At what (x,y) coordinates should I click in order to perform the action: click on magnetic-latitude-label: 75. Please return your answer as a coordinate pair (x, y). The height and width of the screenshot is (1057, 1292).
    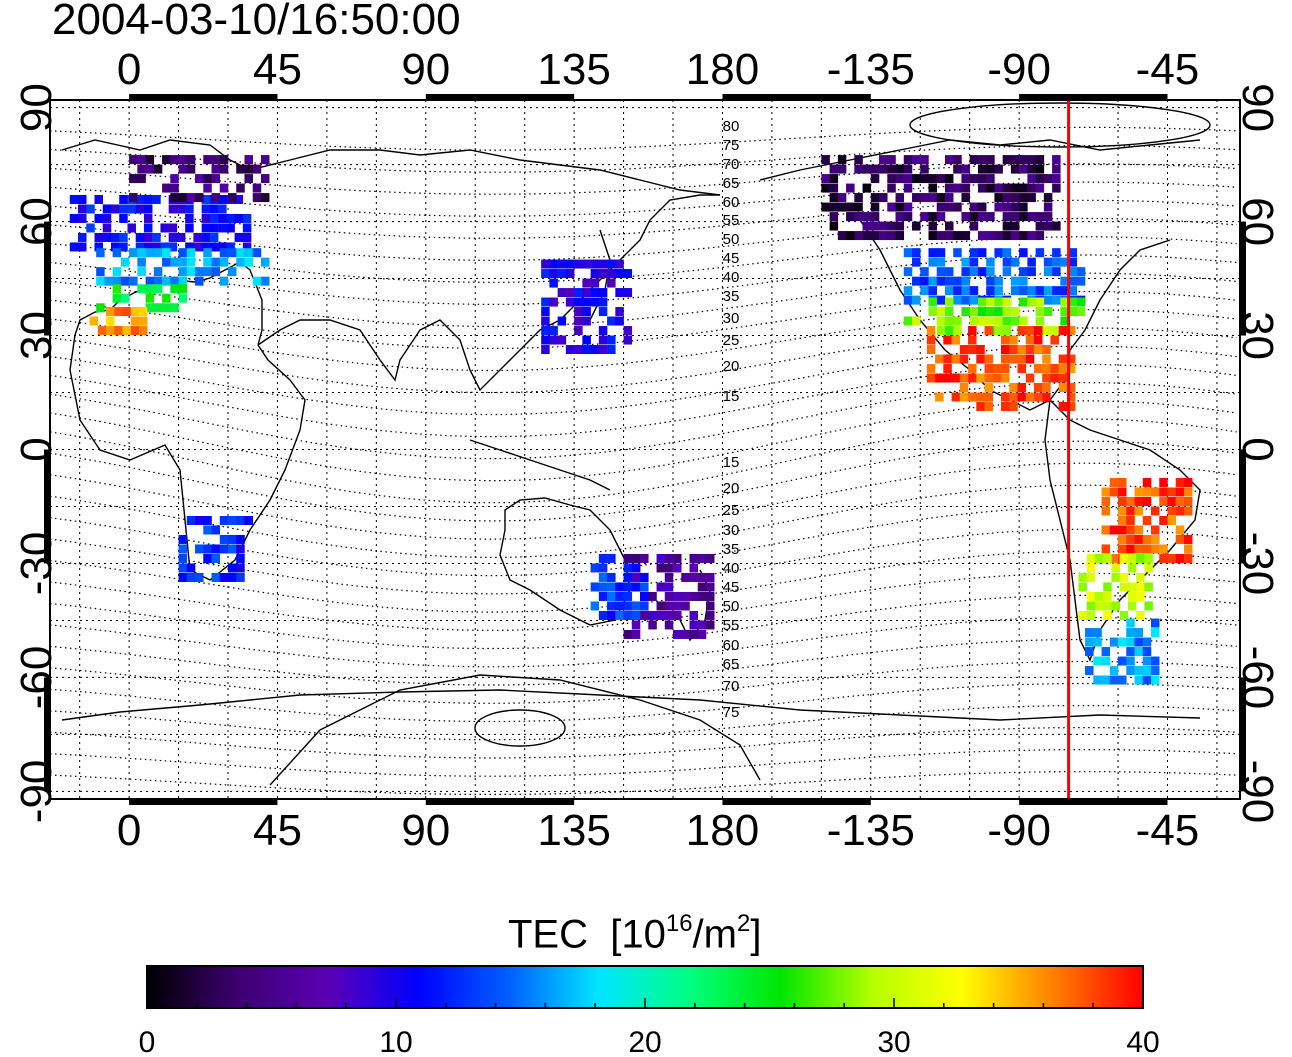
    Looking at the image, I should click on (731, 145).